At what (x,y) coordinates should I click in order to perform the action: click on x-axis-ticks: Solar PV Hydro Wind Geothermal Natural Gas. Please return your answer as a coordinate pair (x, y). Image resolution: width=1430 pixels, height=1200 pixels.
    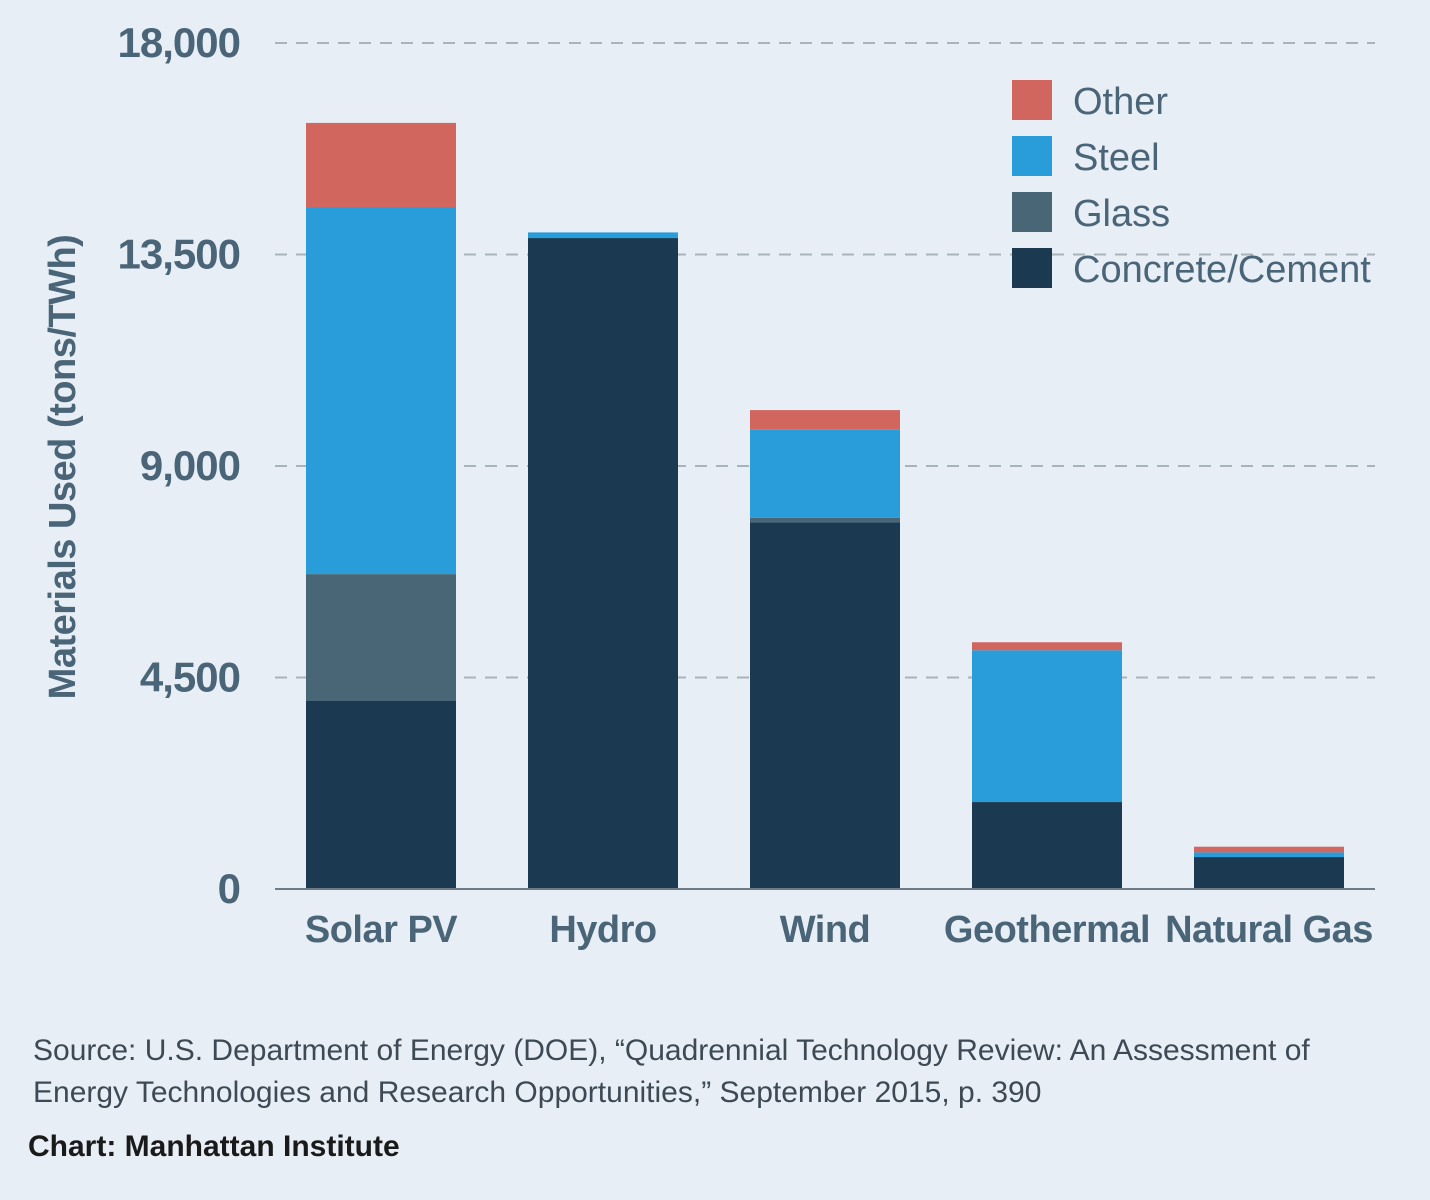
    Looking at the image, I should click on (839, 930).